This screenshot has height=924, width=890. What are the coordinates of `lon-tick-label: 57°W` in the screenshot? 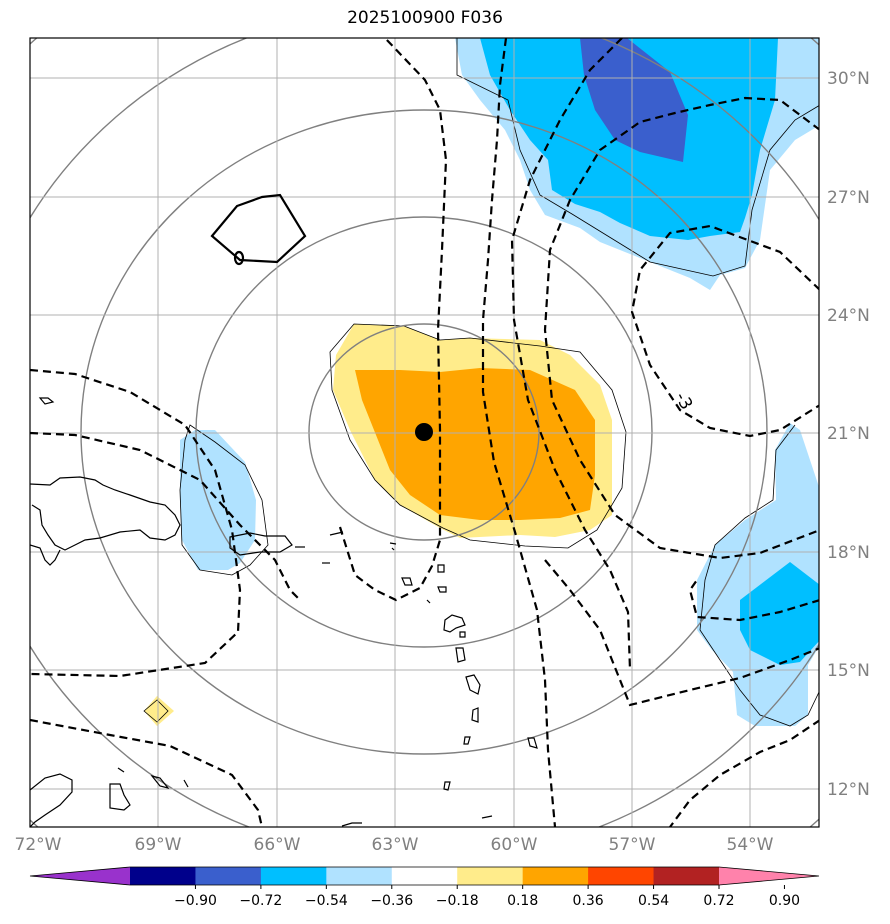 It's located at (632, 845).